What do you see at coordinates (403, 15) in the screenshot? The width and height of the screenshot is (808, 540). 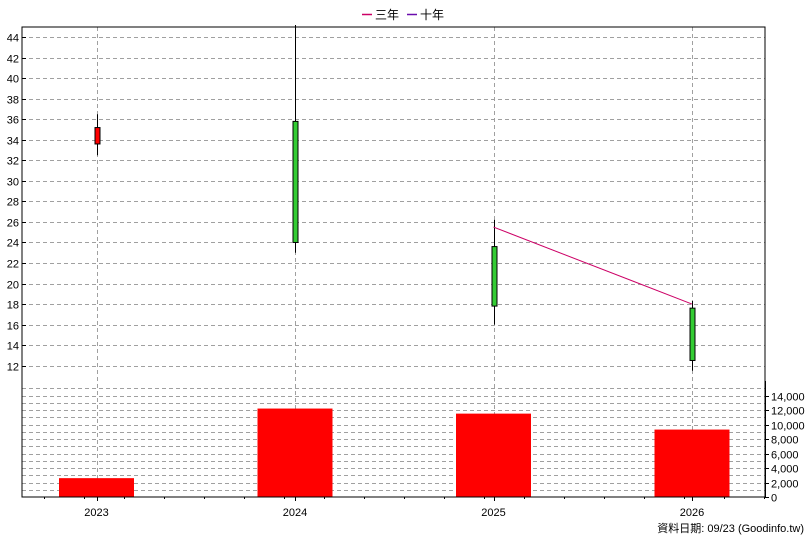 I see `legend: 三年 十年` at bounding box center [403, 15].